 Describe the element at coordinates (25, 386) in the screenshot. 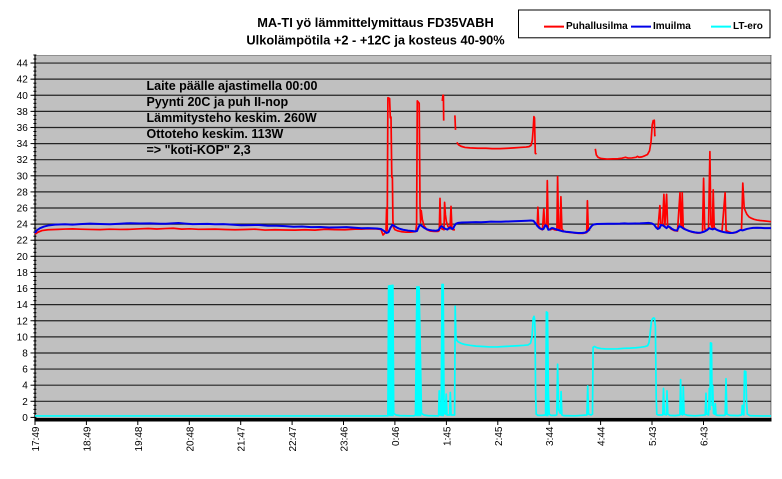

I see `svg-text: 4` at that location.